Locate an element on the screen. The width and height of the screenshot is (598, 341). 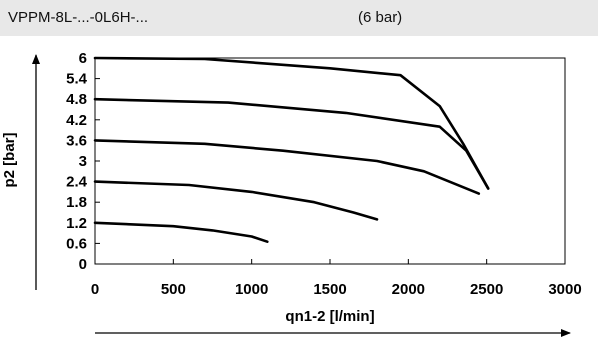
y-tick-label: 4.2 is located at coordinates (76, 120).